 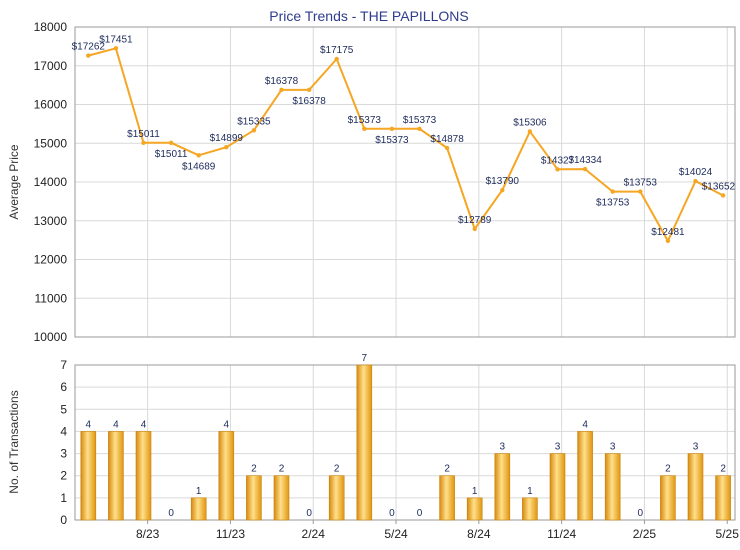 What do you see at coordinates (51, 105) in the screenshot?
I see `price-y-tick-label: 16000` at bounding box center [51, 105].